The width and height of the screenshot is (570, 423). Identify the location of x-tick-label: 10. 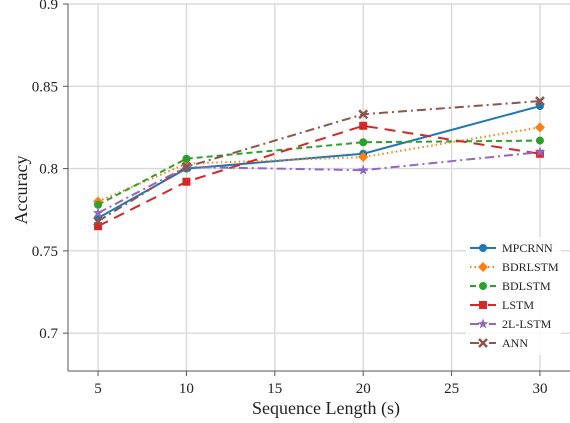
(186, 389).